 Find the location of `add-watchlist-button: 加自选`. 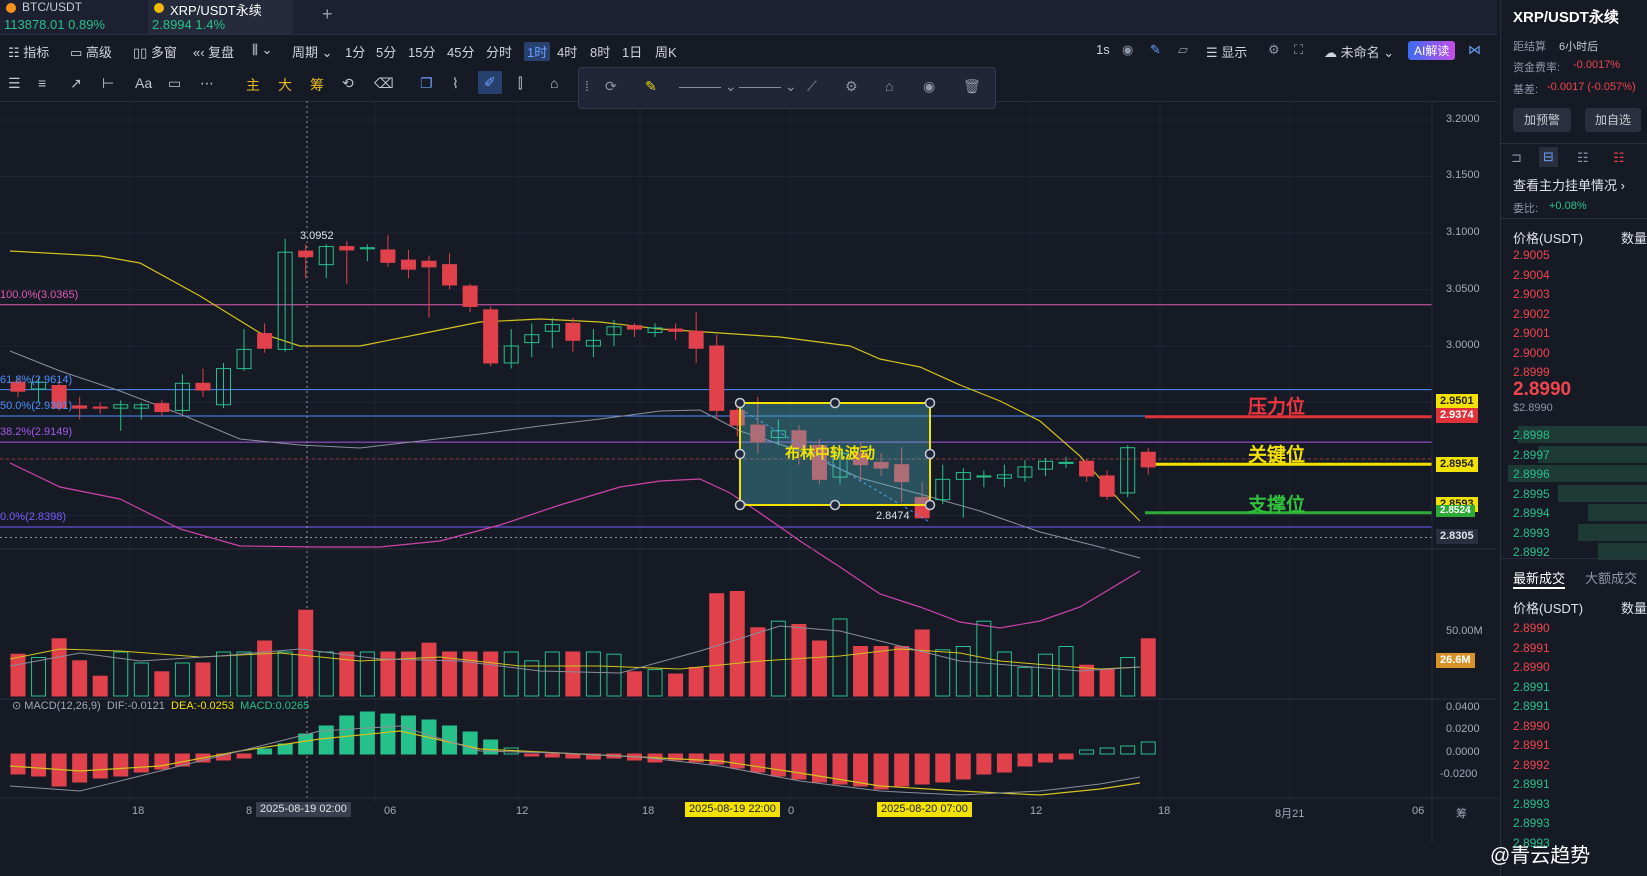

add-watchlist-button: 加自选 is located at coordinates (1613, 120).